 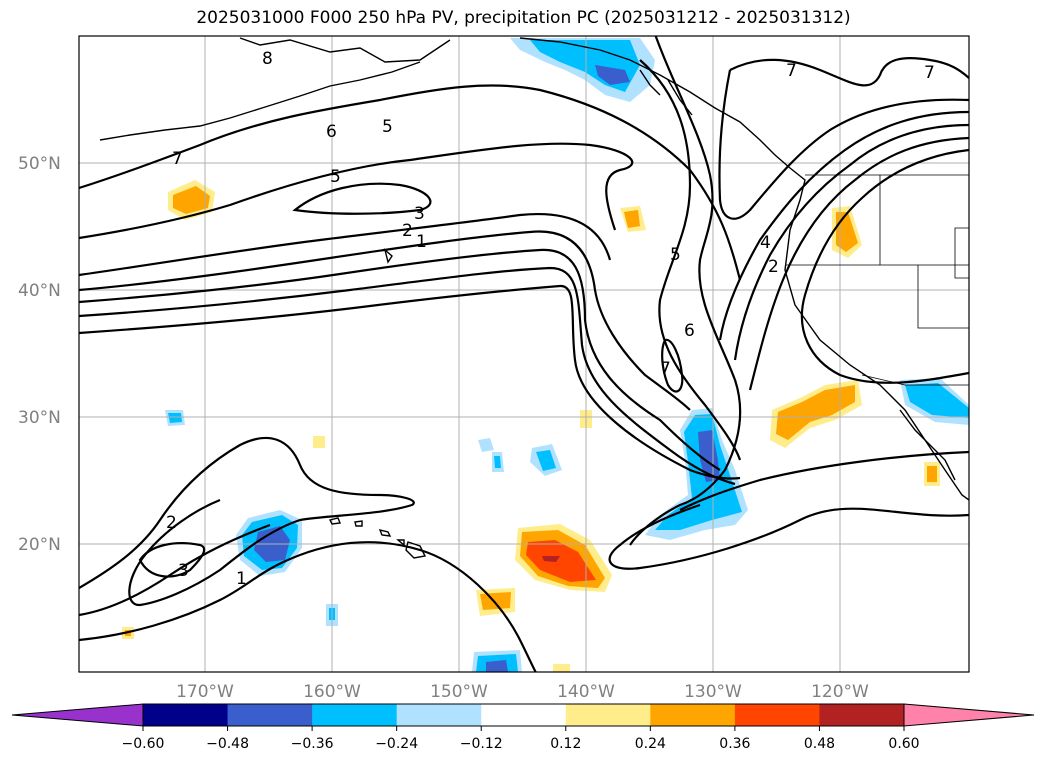 What do you see at coordinates (840, 692) in the screenshot?
I see `lon-label: 120°W` at bounding box center [840, 692].